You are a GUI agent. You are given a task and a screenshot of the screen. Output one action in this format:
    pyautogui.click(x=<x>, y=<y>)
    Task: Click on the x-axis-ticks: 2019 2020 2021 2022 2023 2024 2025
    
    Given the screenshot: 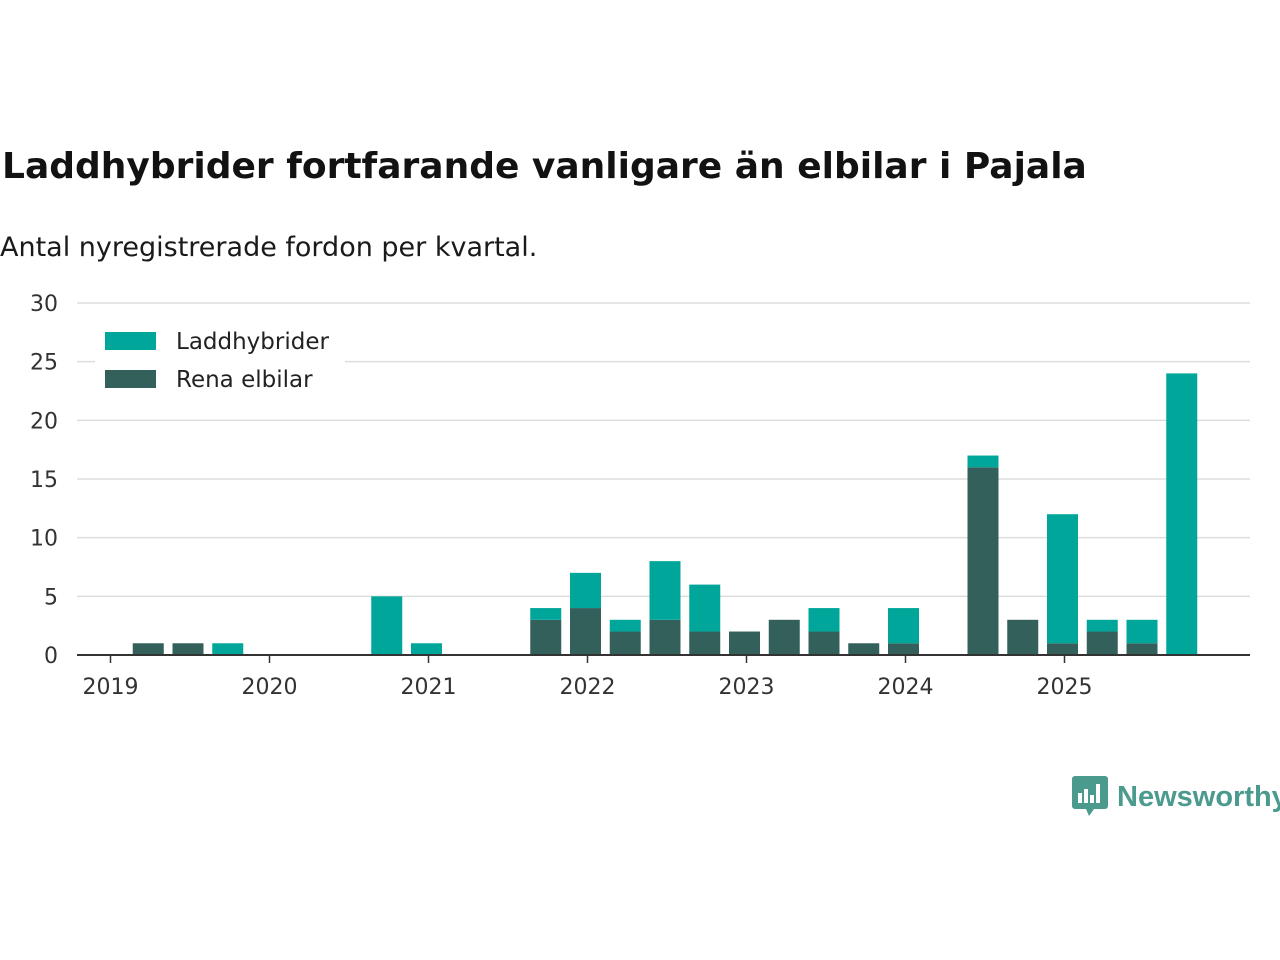 What is the action you would take?
    pyautogui.click(x=588, y=677)
    